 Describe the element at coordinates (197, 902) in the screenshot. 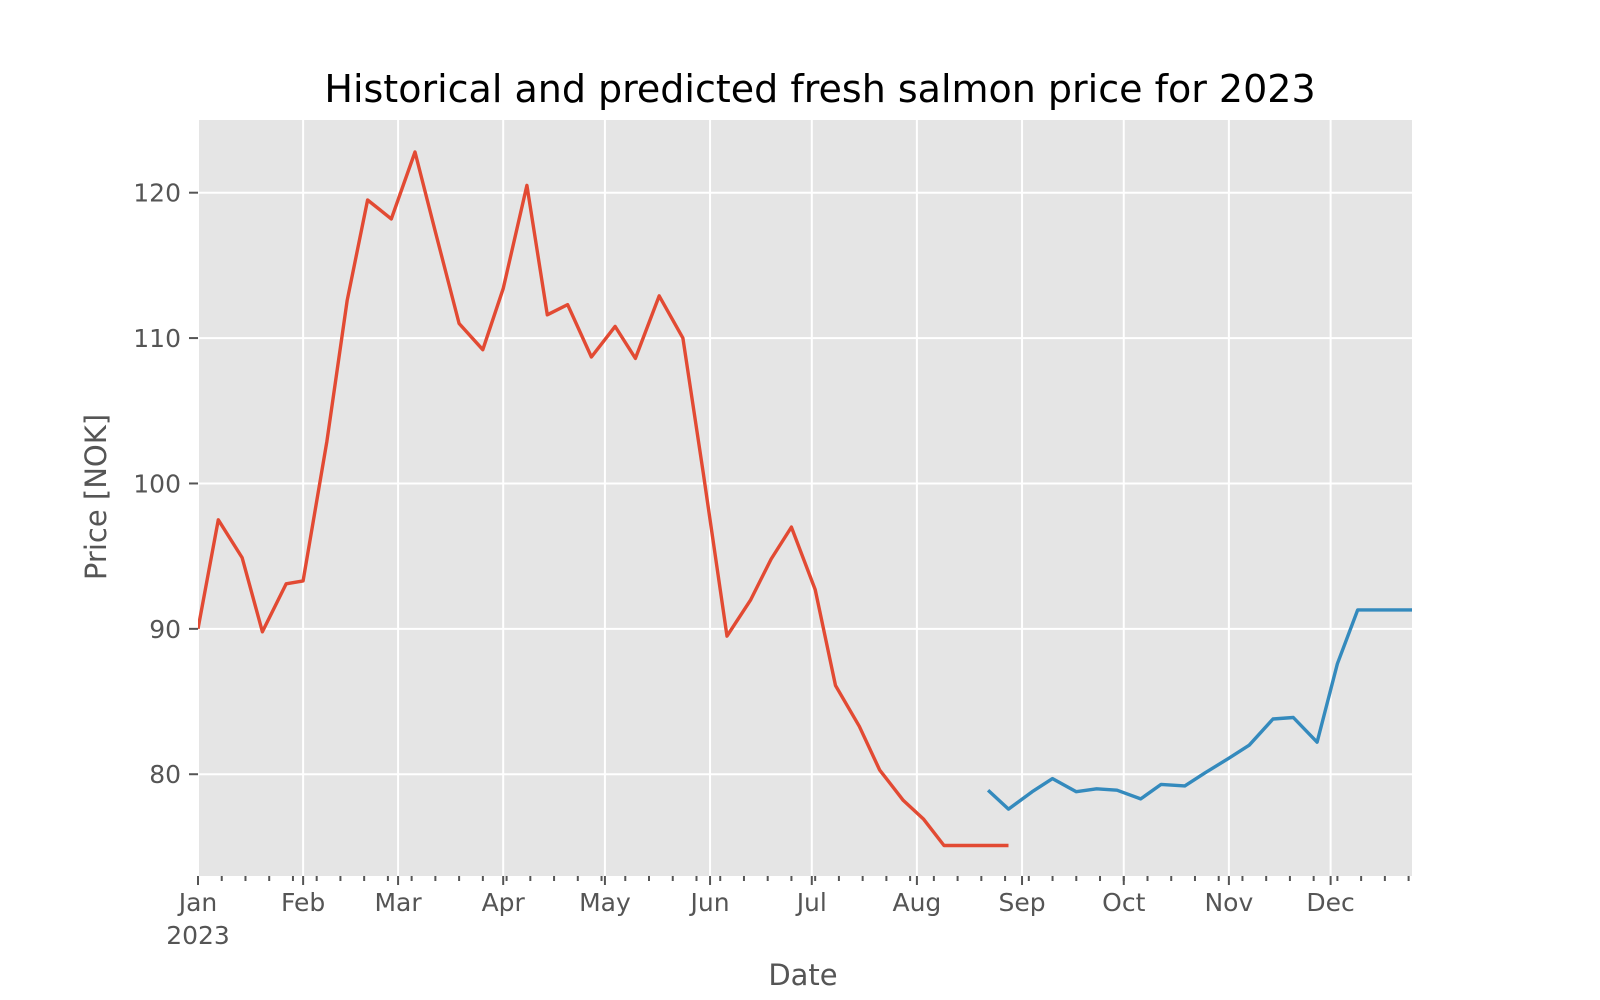

I see `x-tick-label: Jan` at that location.